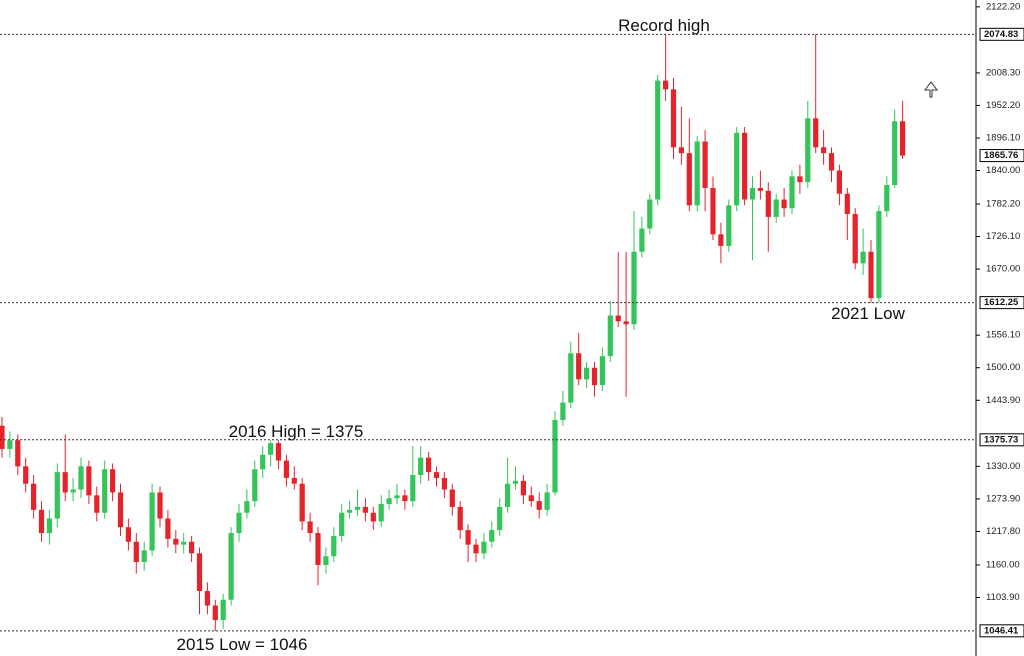 This screenshot has width=1024, height=656. I want to click on annotation: Record high, so click(664, 25).